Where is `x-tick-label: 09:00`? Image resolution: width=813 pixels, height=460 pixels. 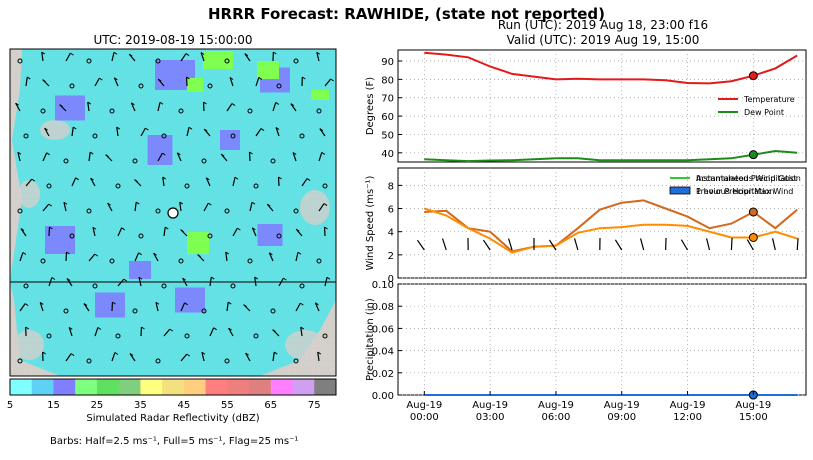
x-tick-label: 09:00 is located at coordinates (621, 417).